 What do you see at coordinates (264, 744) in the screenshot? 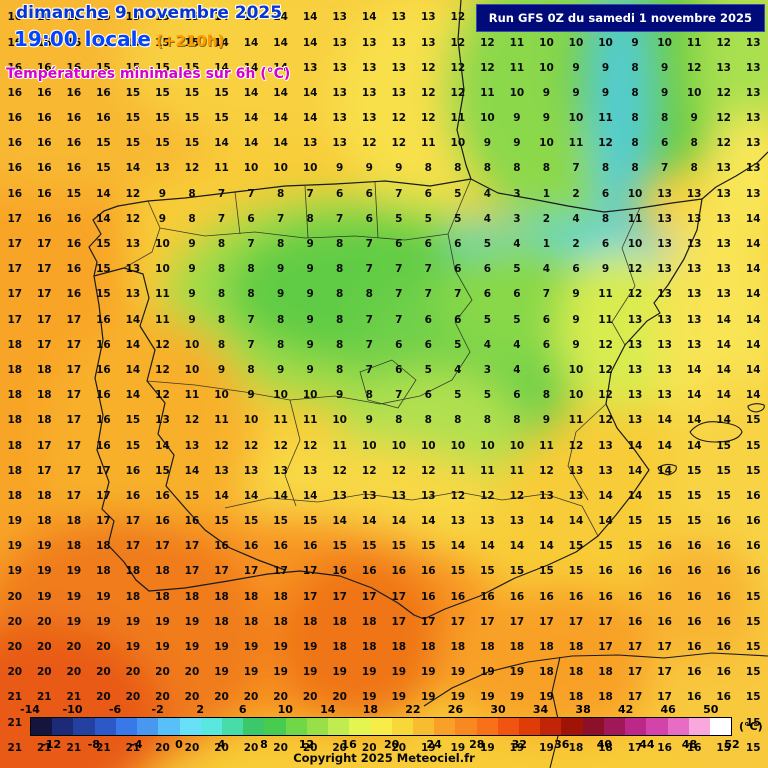
I see `legend-tick: 8` at bounding box center [264, 744].